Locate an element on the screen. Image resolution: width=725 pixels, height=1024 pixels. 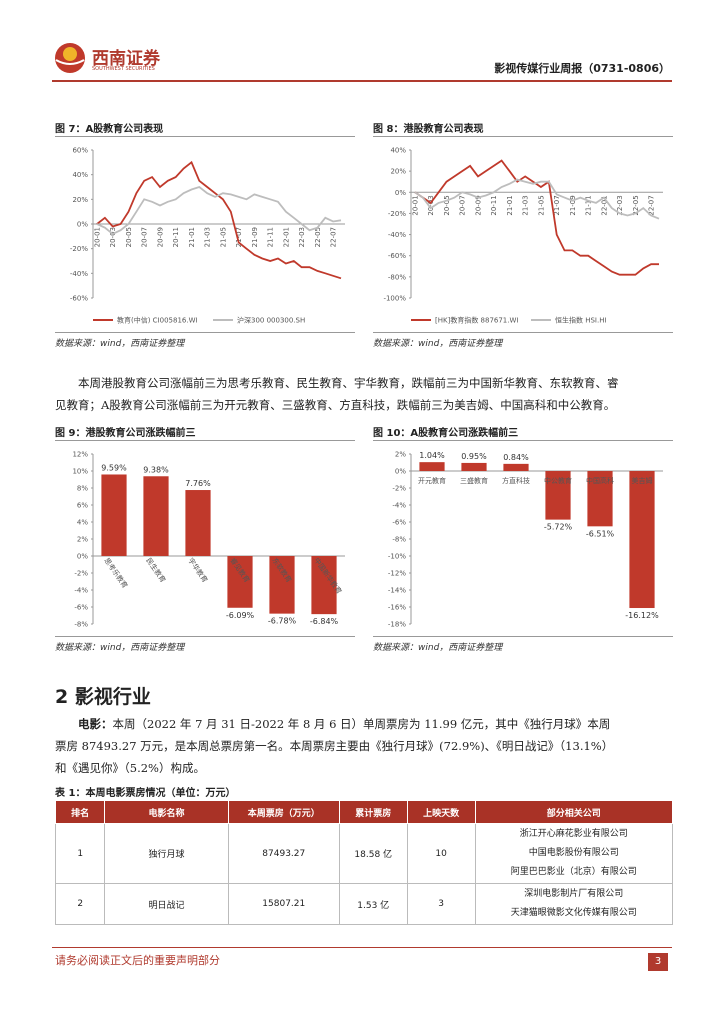
x-tick-label: 三盛教育 is located at coordinates (474, 480).